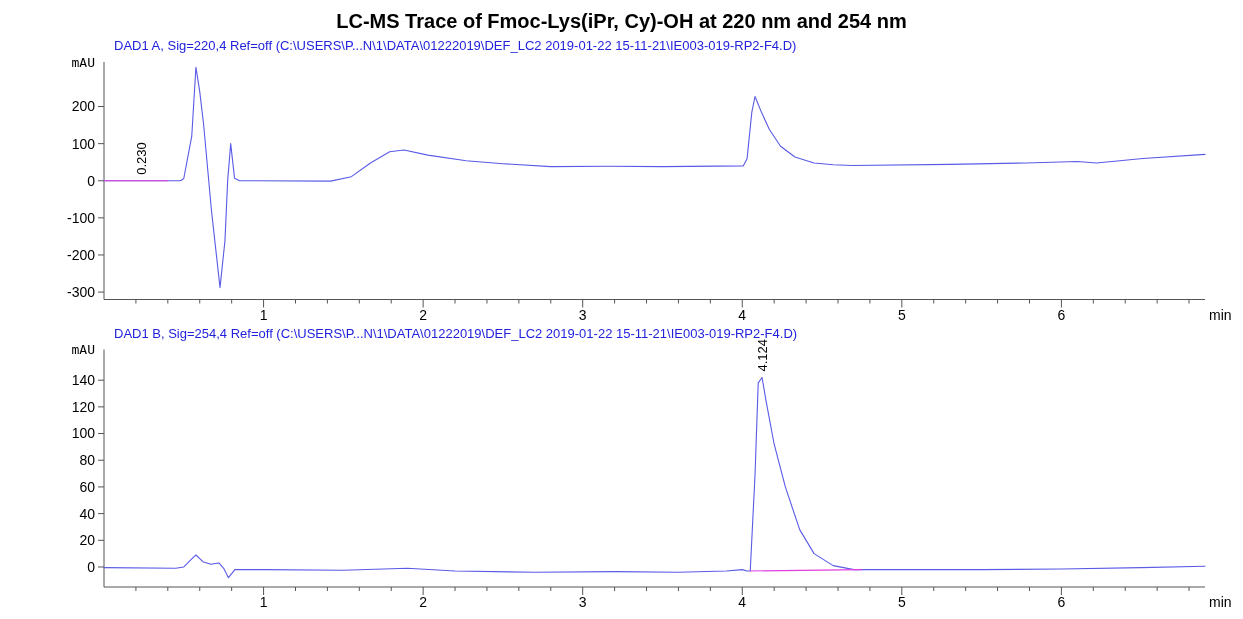 This screenshot has height=619, width=1243. Describe the element at coordinates (141, 158) in the screenshot. I see `annotation: 0.230` at that location.